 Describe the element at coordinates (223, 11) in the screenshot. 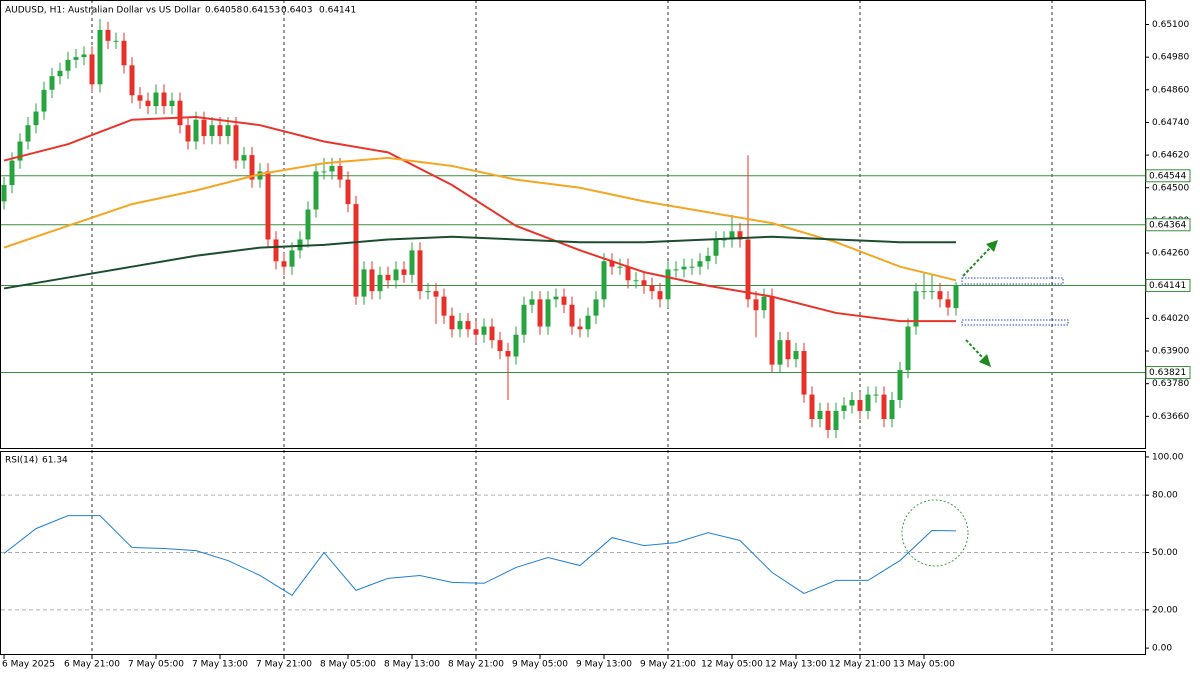

I see `last-open: 0.64058` at that location.